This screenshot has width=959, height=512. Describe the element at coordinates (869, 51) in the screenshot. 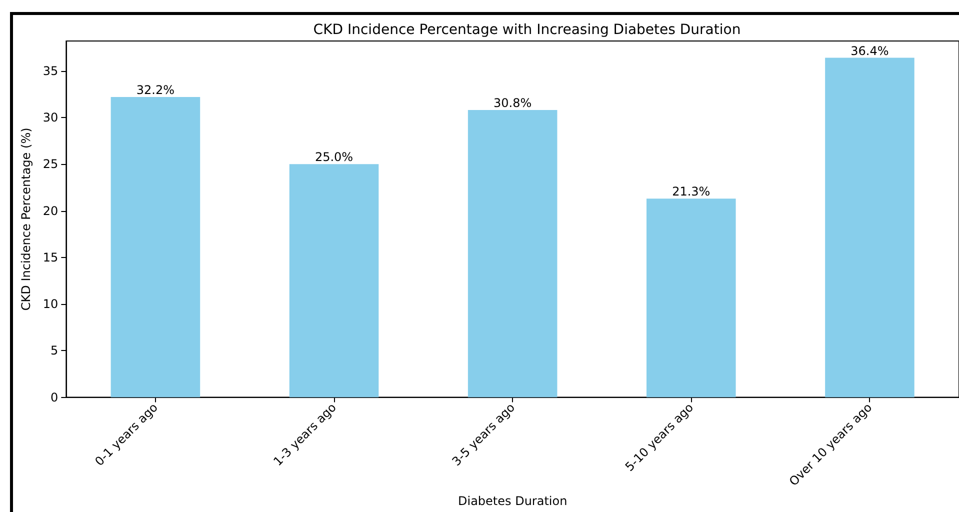

I see `data-label: 36.4%` at that location.